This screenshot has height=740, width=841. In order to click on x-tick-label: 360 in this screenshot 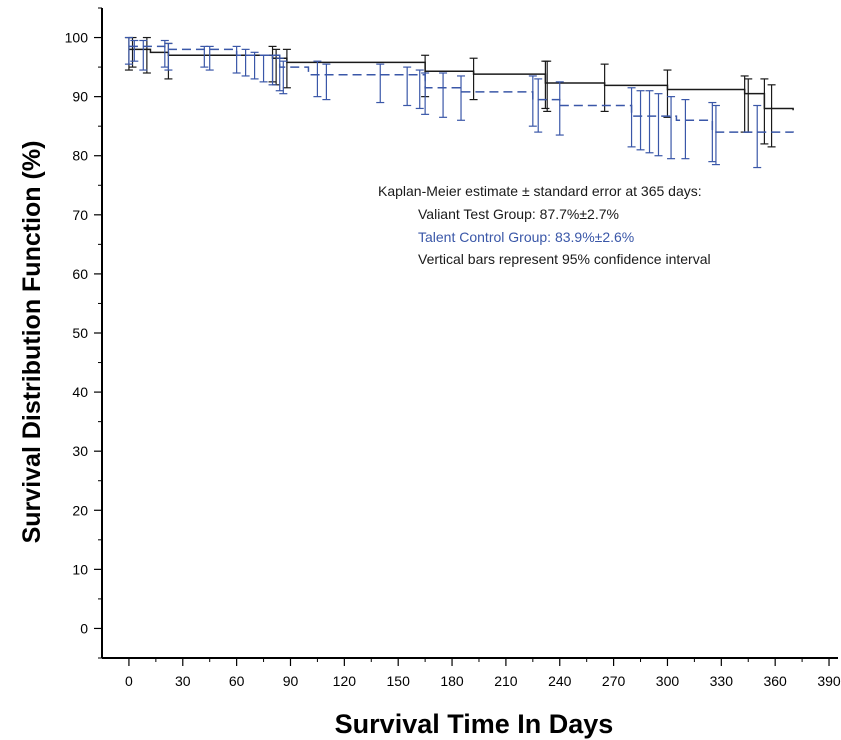, I will do `click(775, 681)`.